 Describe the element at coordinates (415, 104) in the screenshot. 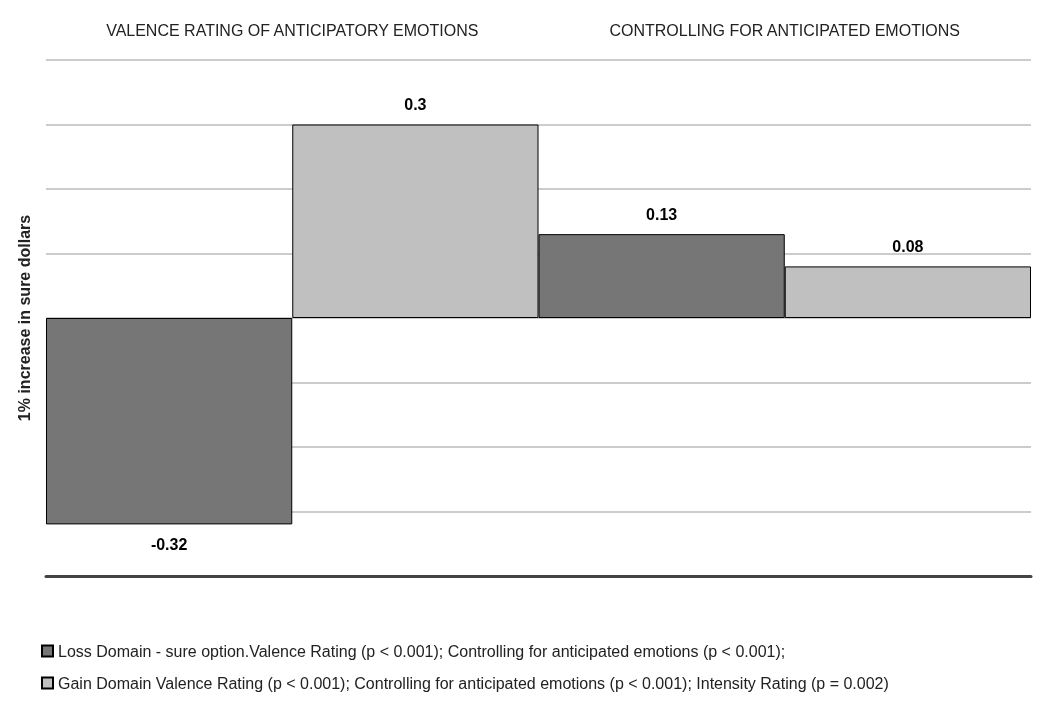

I see `data-label: 0.3` at that location.